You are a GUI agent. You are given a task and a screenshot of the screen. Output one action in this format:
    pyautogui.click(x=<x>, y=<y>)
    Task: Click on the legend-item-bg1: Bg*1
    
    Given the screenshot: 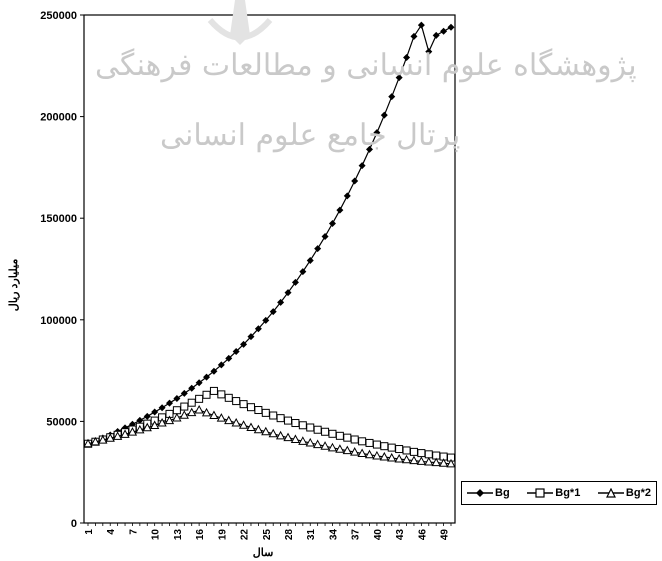 What is the action you would take?
    pyautogui.click(x=553, y=493)
    